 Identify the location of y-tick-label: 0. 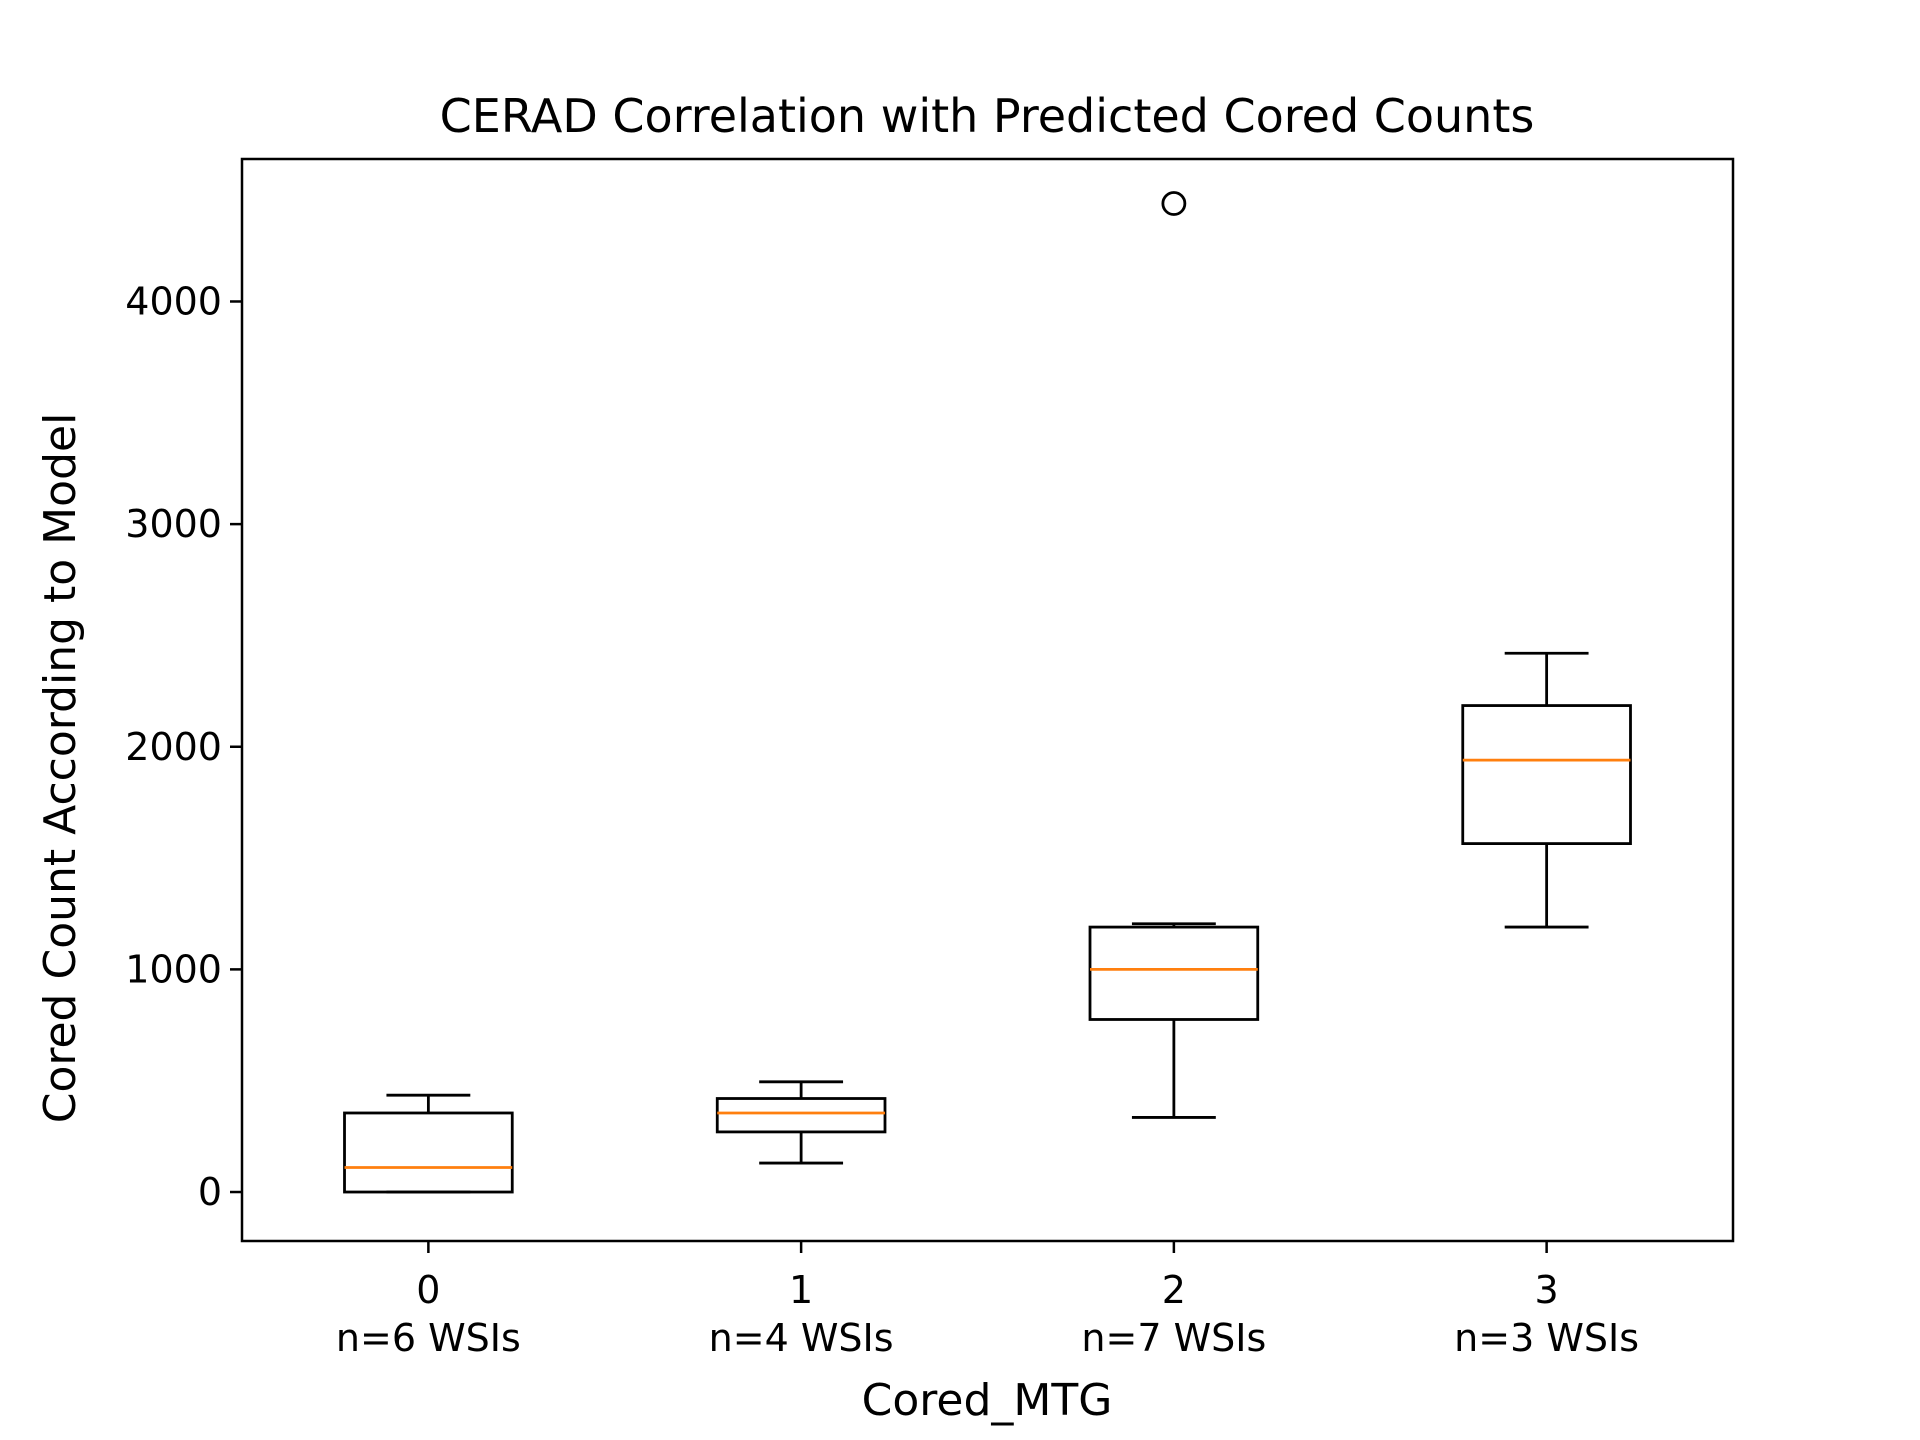
(210, 1192).